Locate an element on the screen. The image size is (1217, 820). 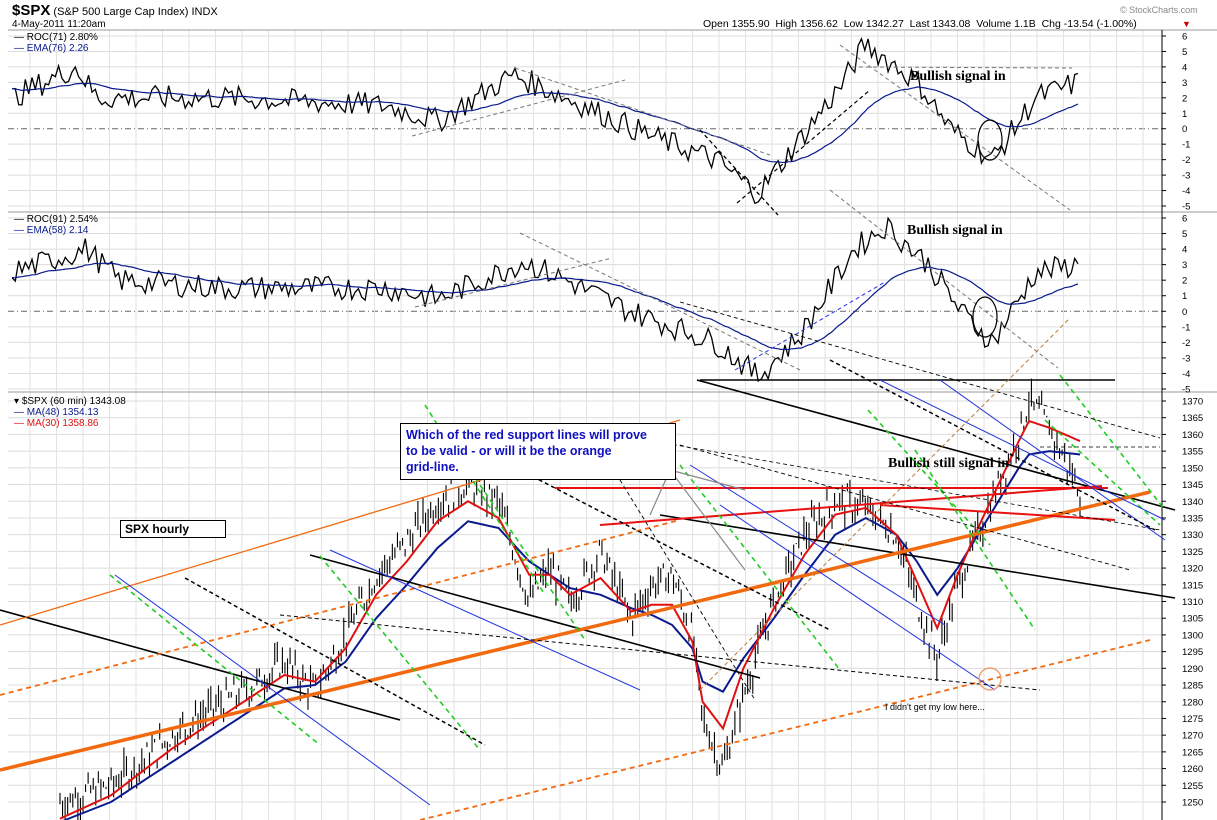
y-tick-label: 1355 is located at coordinates (1192, 452).